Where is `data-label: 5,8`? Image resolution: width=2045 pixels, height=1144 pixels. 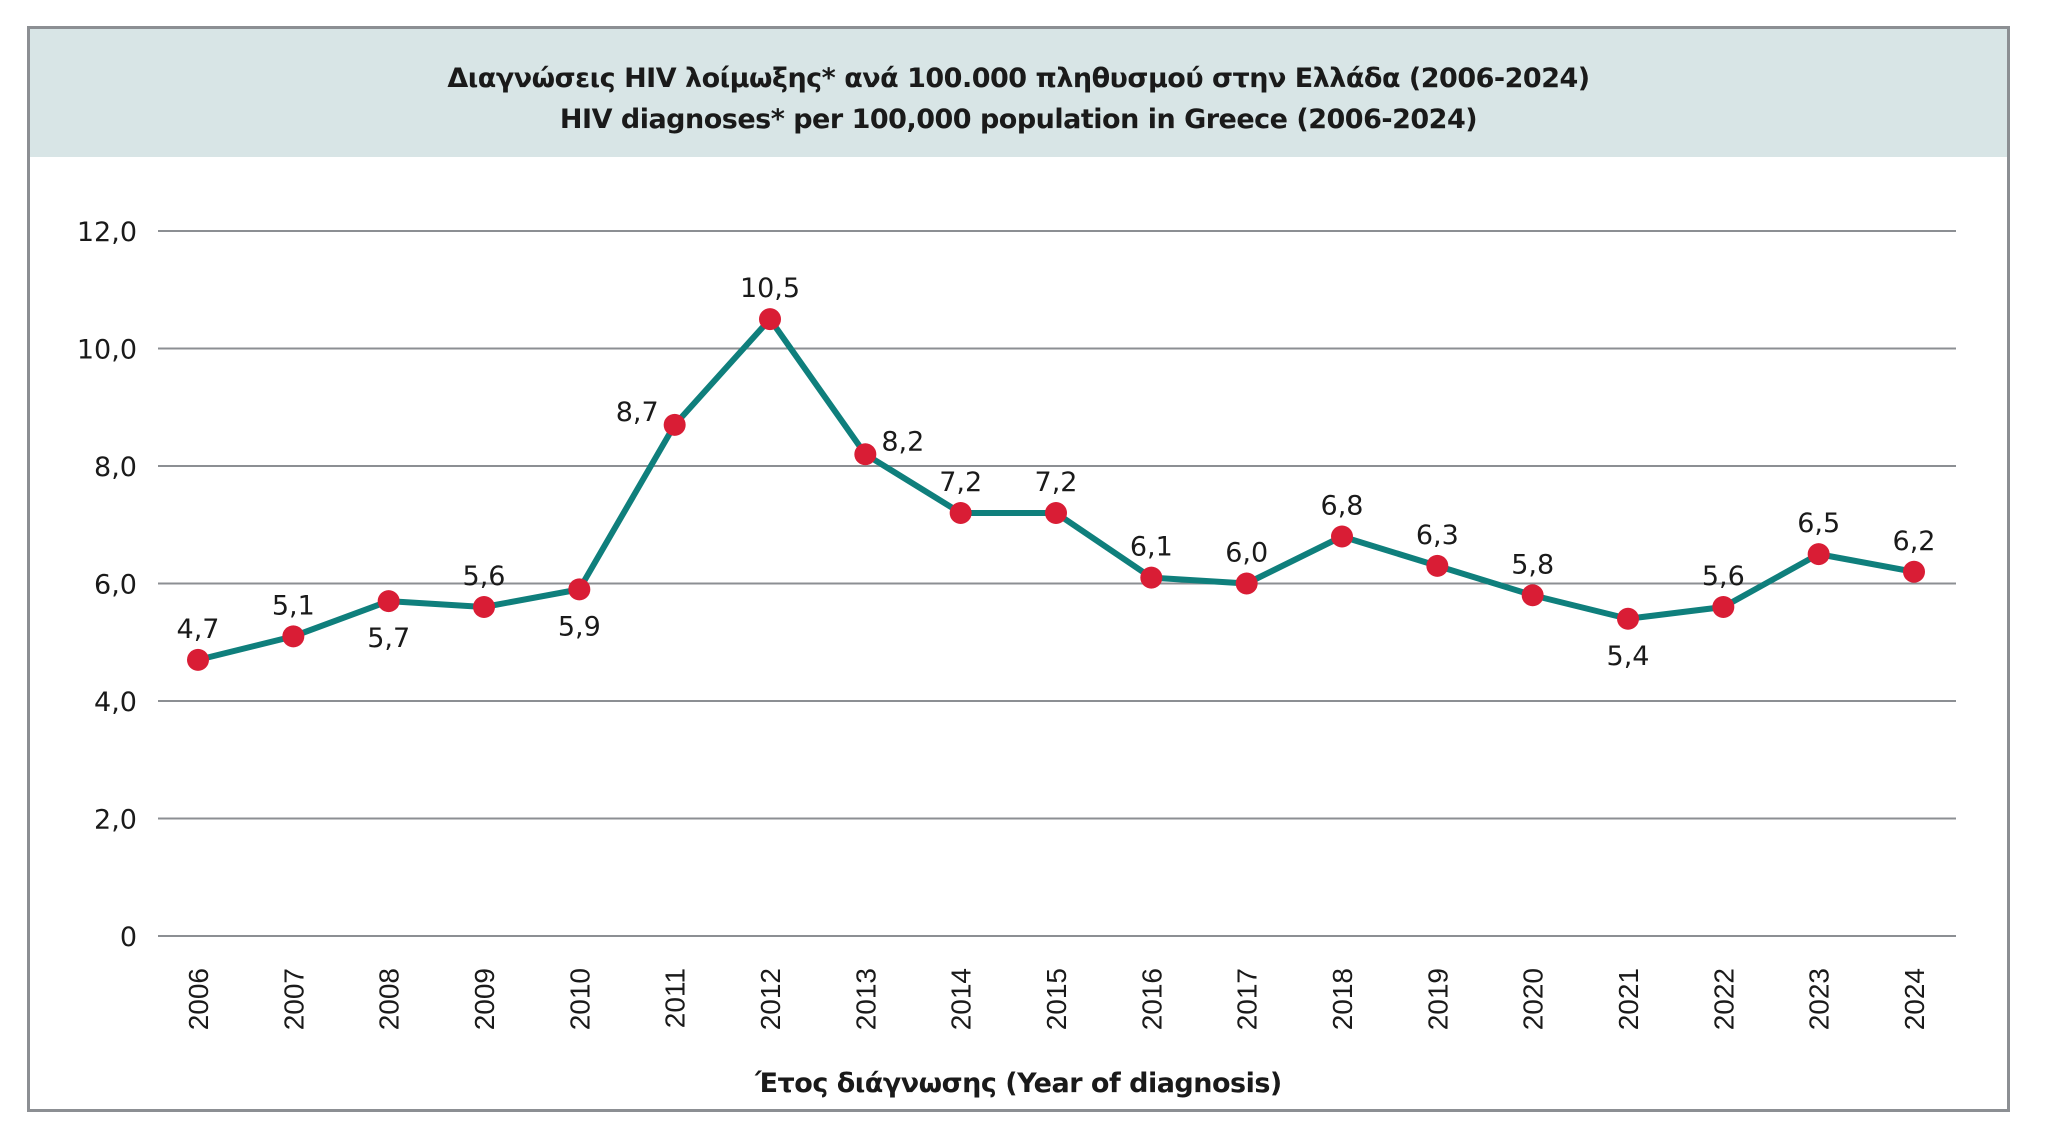
data-label: 5,8 is located at coordinates (1532, 564).